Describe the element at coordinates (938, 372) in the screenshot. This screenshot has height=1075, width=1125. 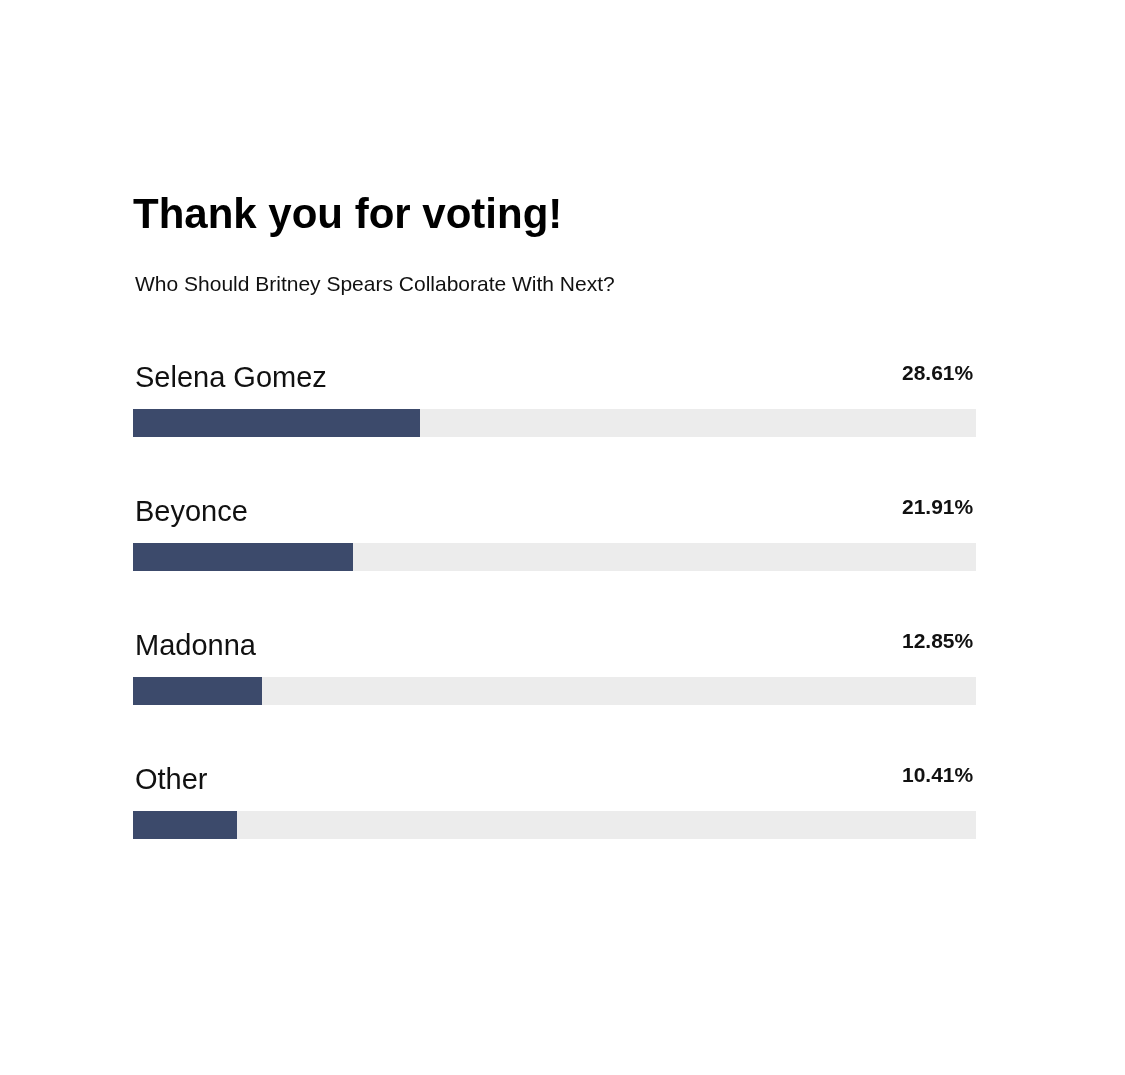
I see `data-label: 28.61%` at that location.